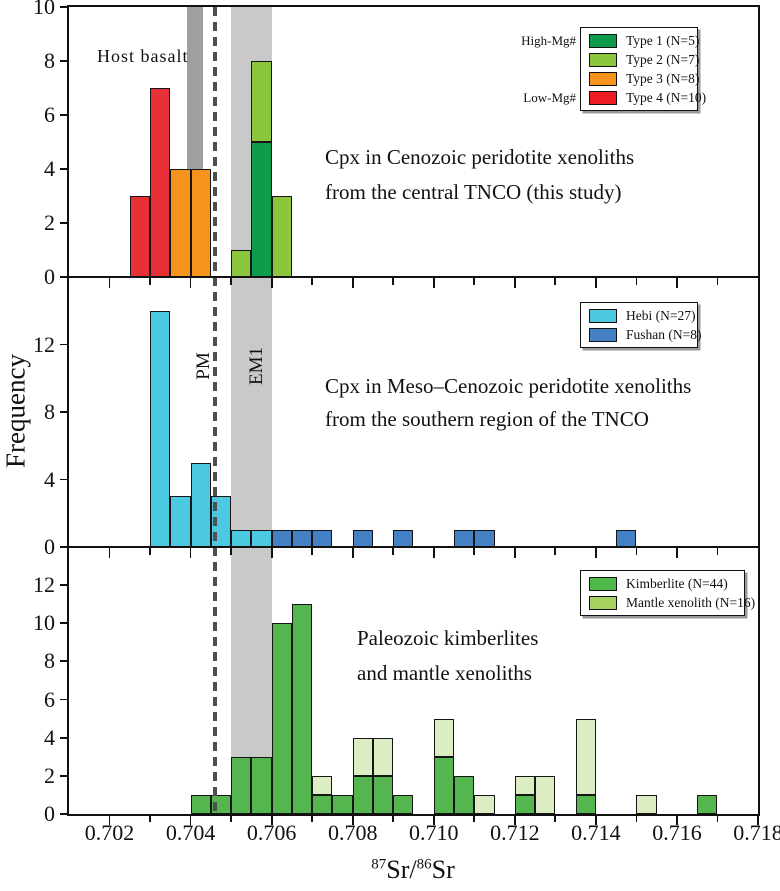  I want to click on legend-label: Type 4 (N=10), so click(666, 97).